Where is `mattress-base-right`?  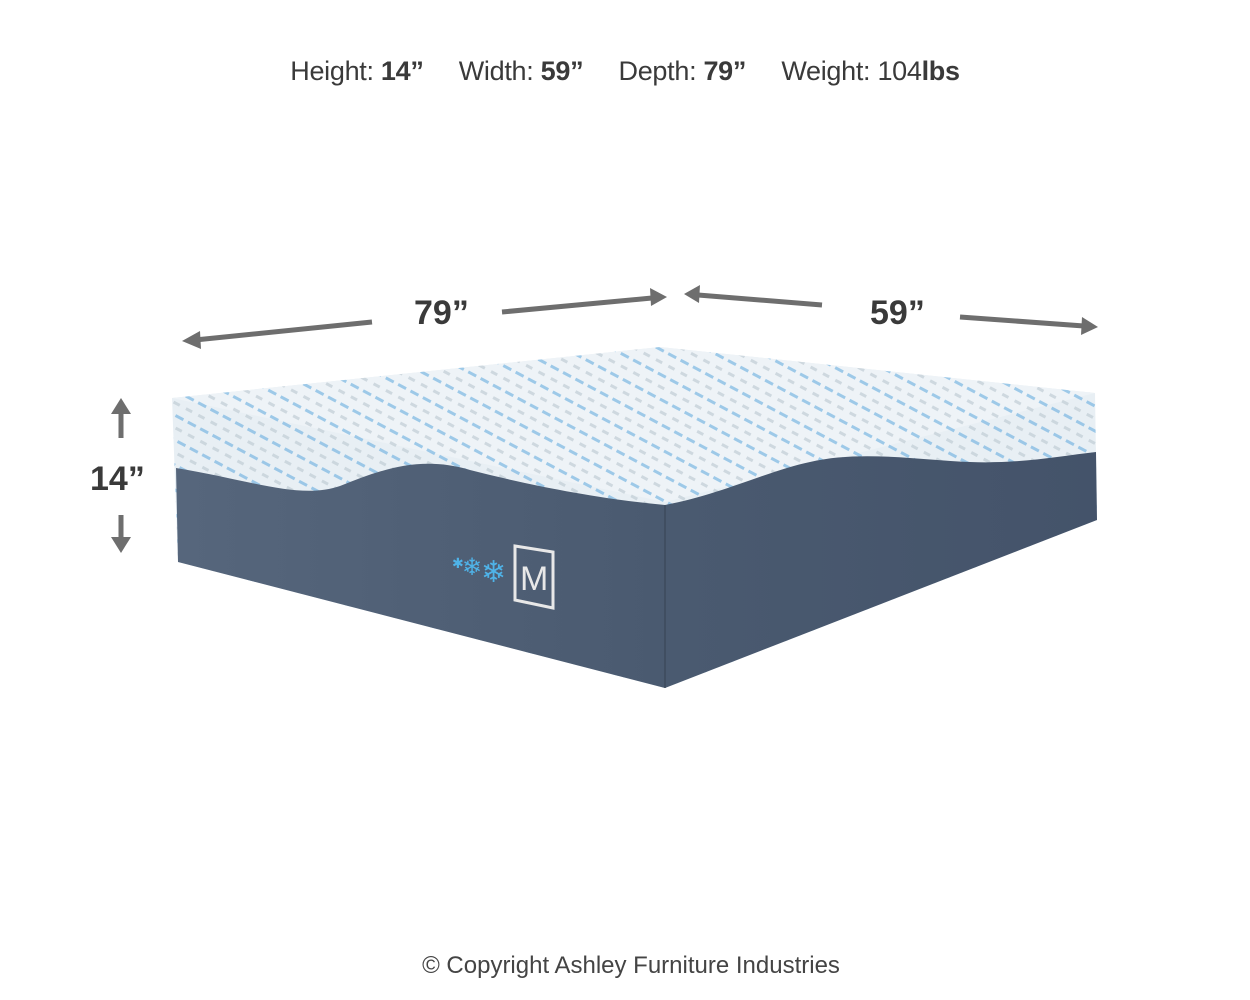
mattress-base-right is located at coordinates (881, 570).